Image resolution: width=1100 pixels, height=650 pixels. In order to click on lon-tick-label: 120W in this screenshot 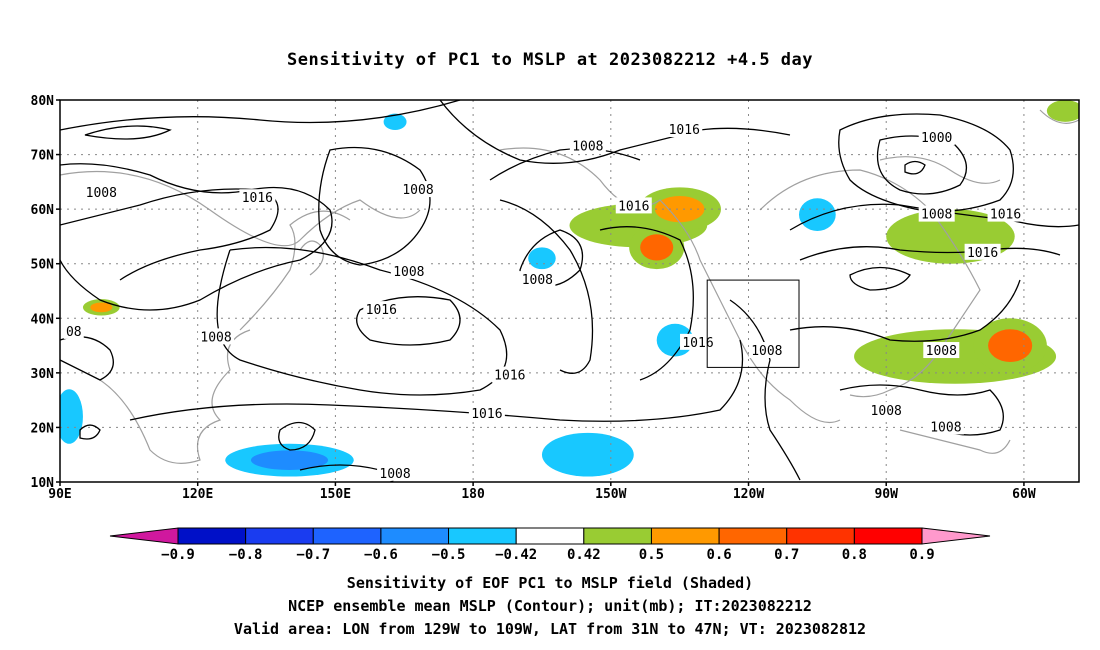, I will do `click(748, 494)`.